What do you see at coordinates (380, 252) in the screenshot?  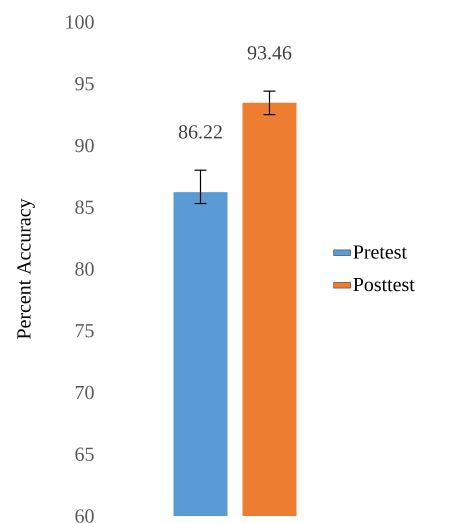 I see `legend-label: Pretest` at bounding box center [380, 252].